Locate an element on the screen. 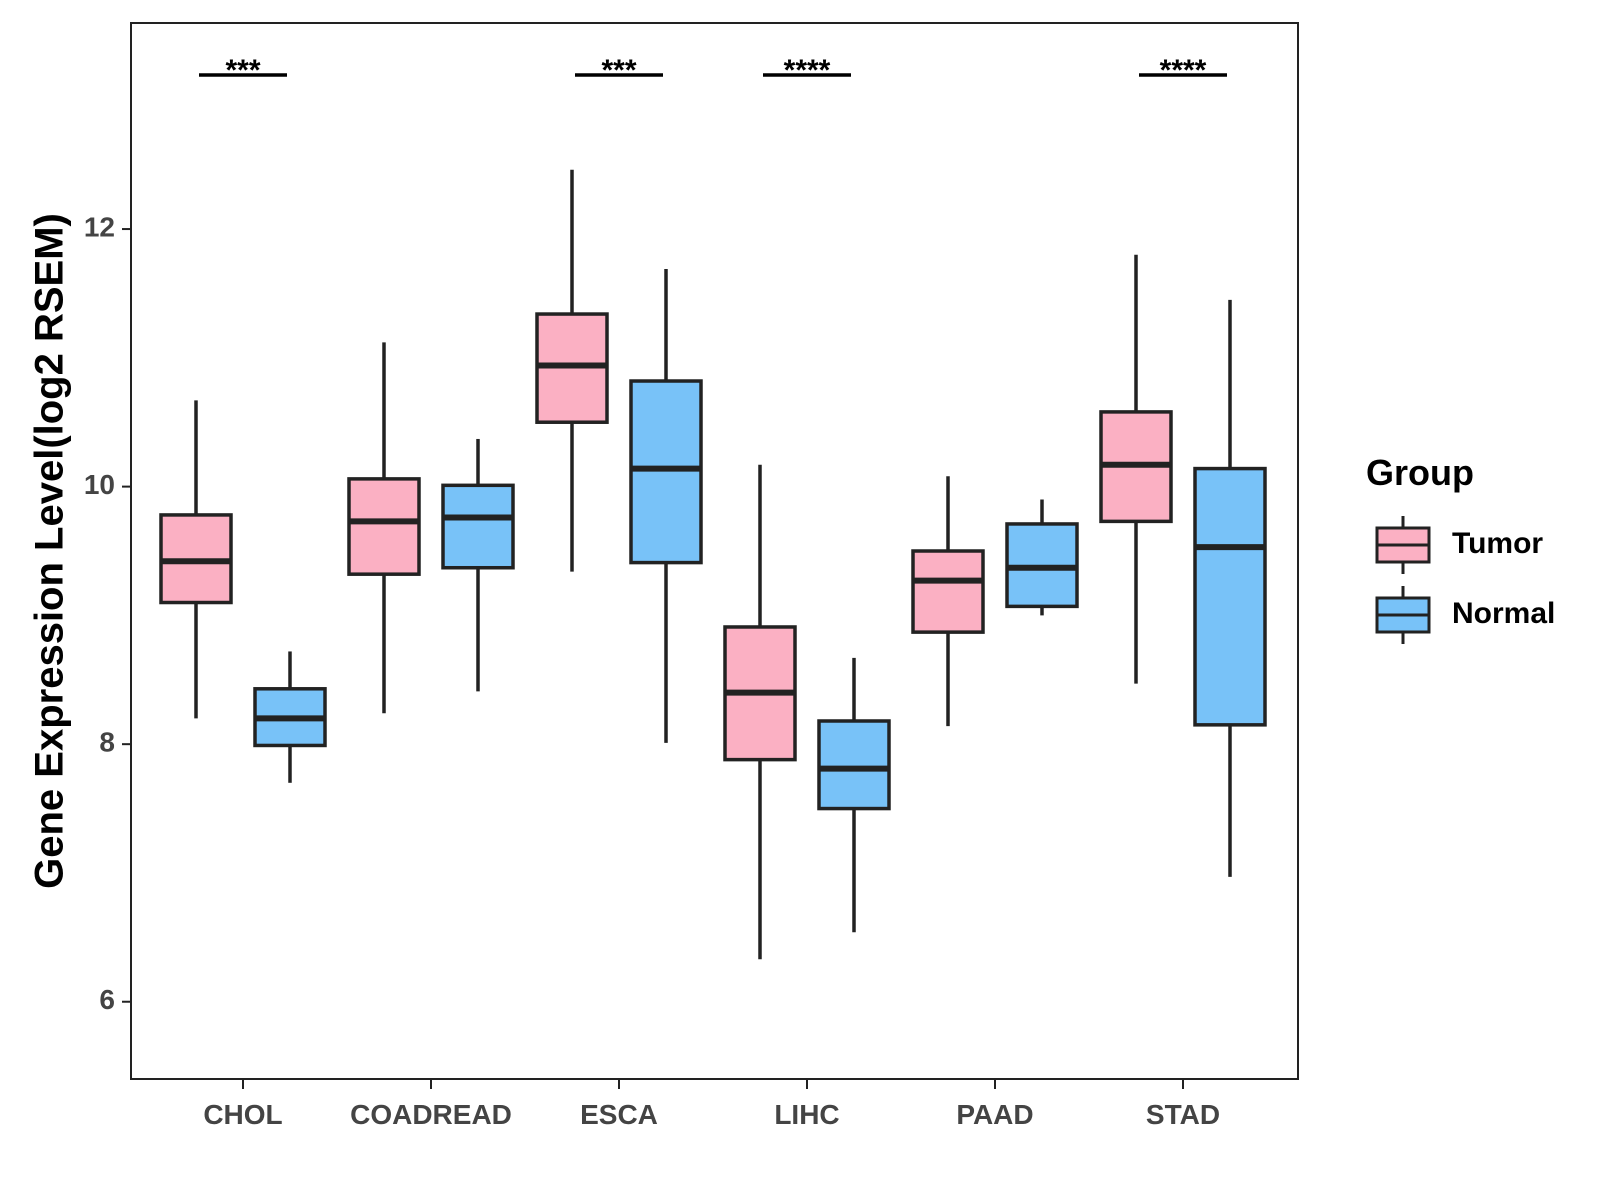 Image resolution: width=1600 pixels, height=1200 pixels. y-tick-label: 12 is located at coordinates (99, 226).